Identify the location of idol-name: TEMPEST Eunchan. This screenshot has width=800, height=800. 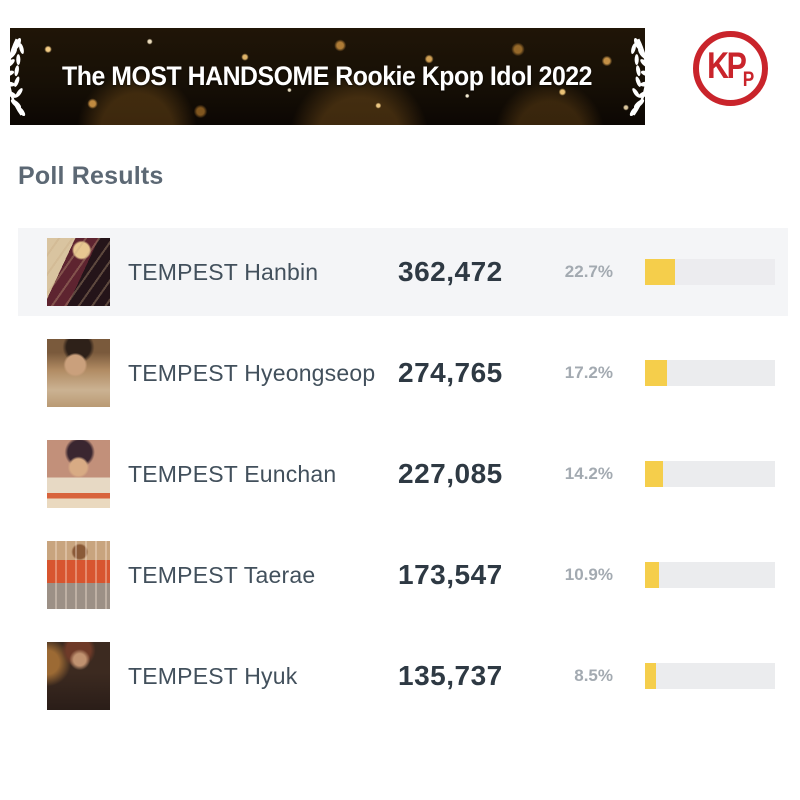
(232, 473).